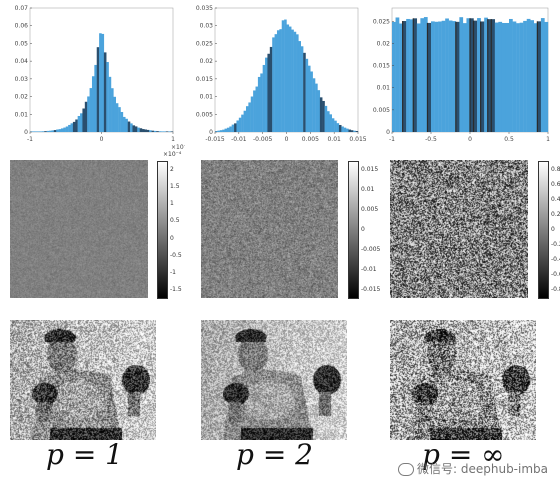  I want to click on label-pinf: p = ∞, so click(463, 454).